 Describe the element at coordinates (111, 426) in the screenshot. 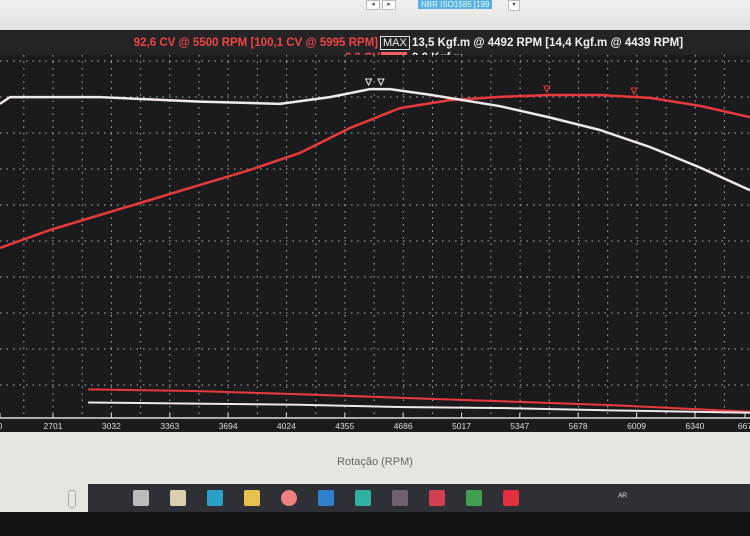

I see `x-tick-label: 3032` at that location.